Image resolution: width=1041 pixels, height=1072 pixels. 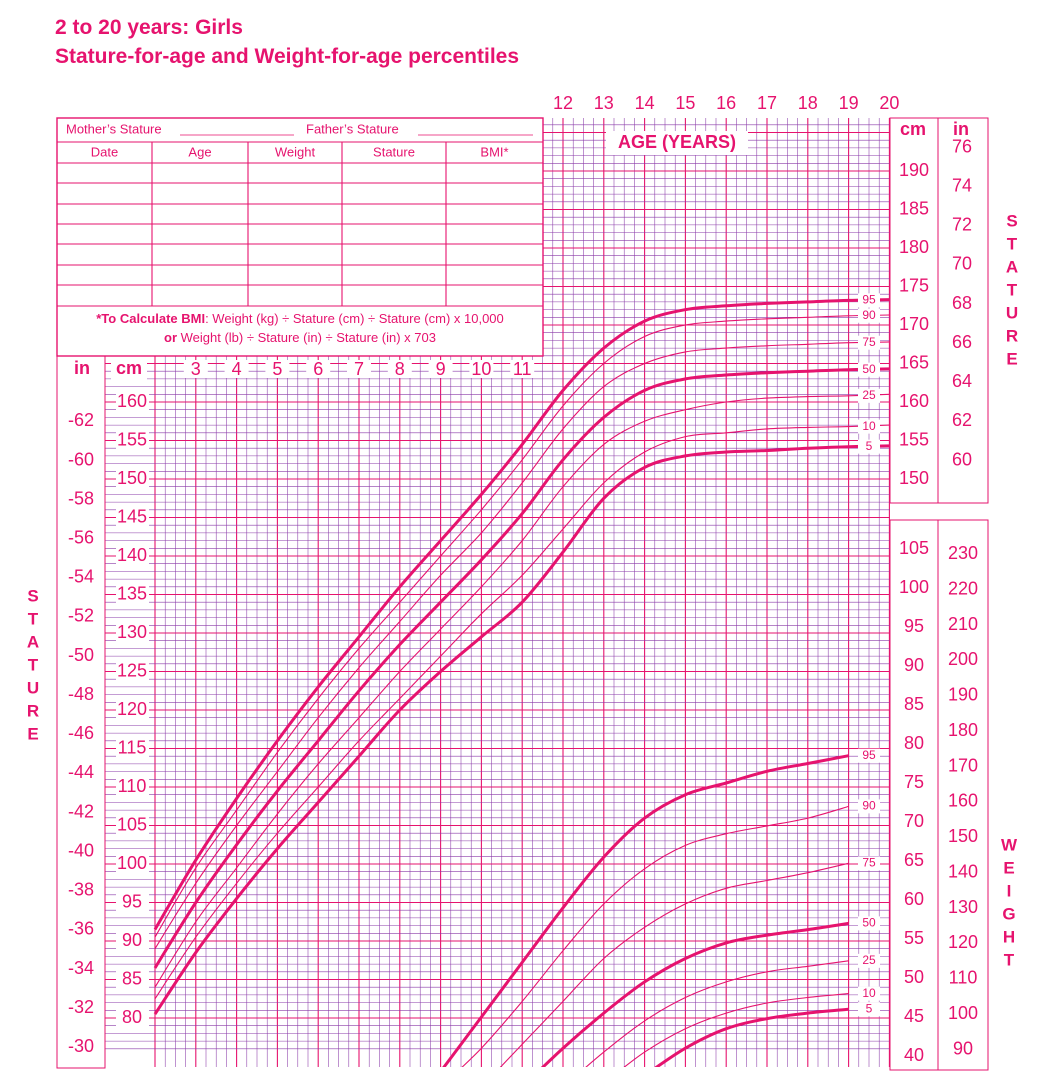 I want to click on left-inch-tick: -56, so click(x=81, y=538).